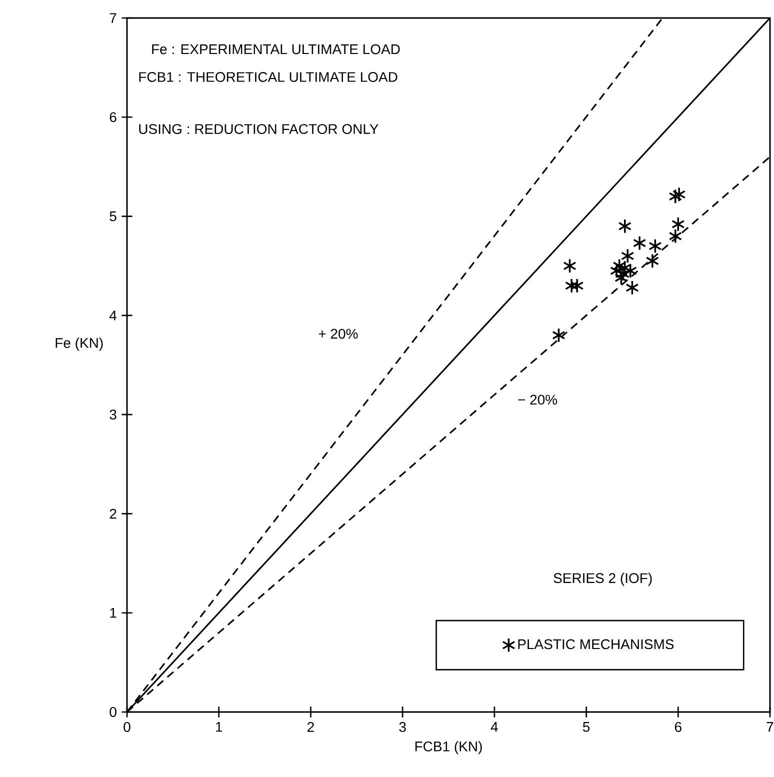 This screenshot has width=774, height=777. What do you see at coordinates (219, 727) in the screenshot?
I see `x-tick-label: 1` at bounding box center [219, 727].